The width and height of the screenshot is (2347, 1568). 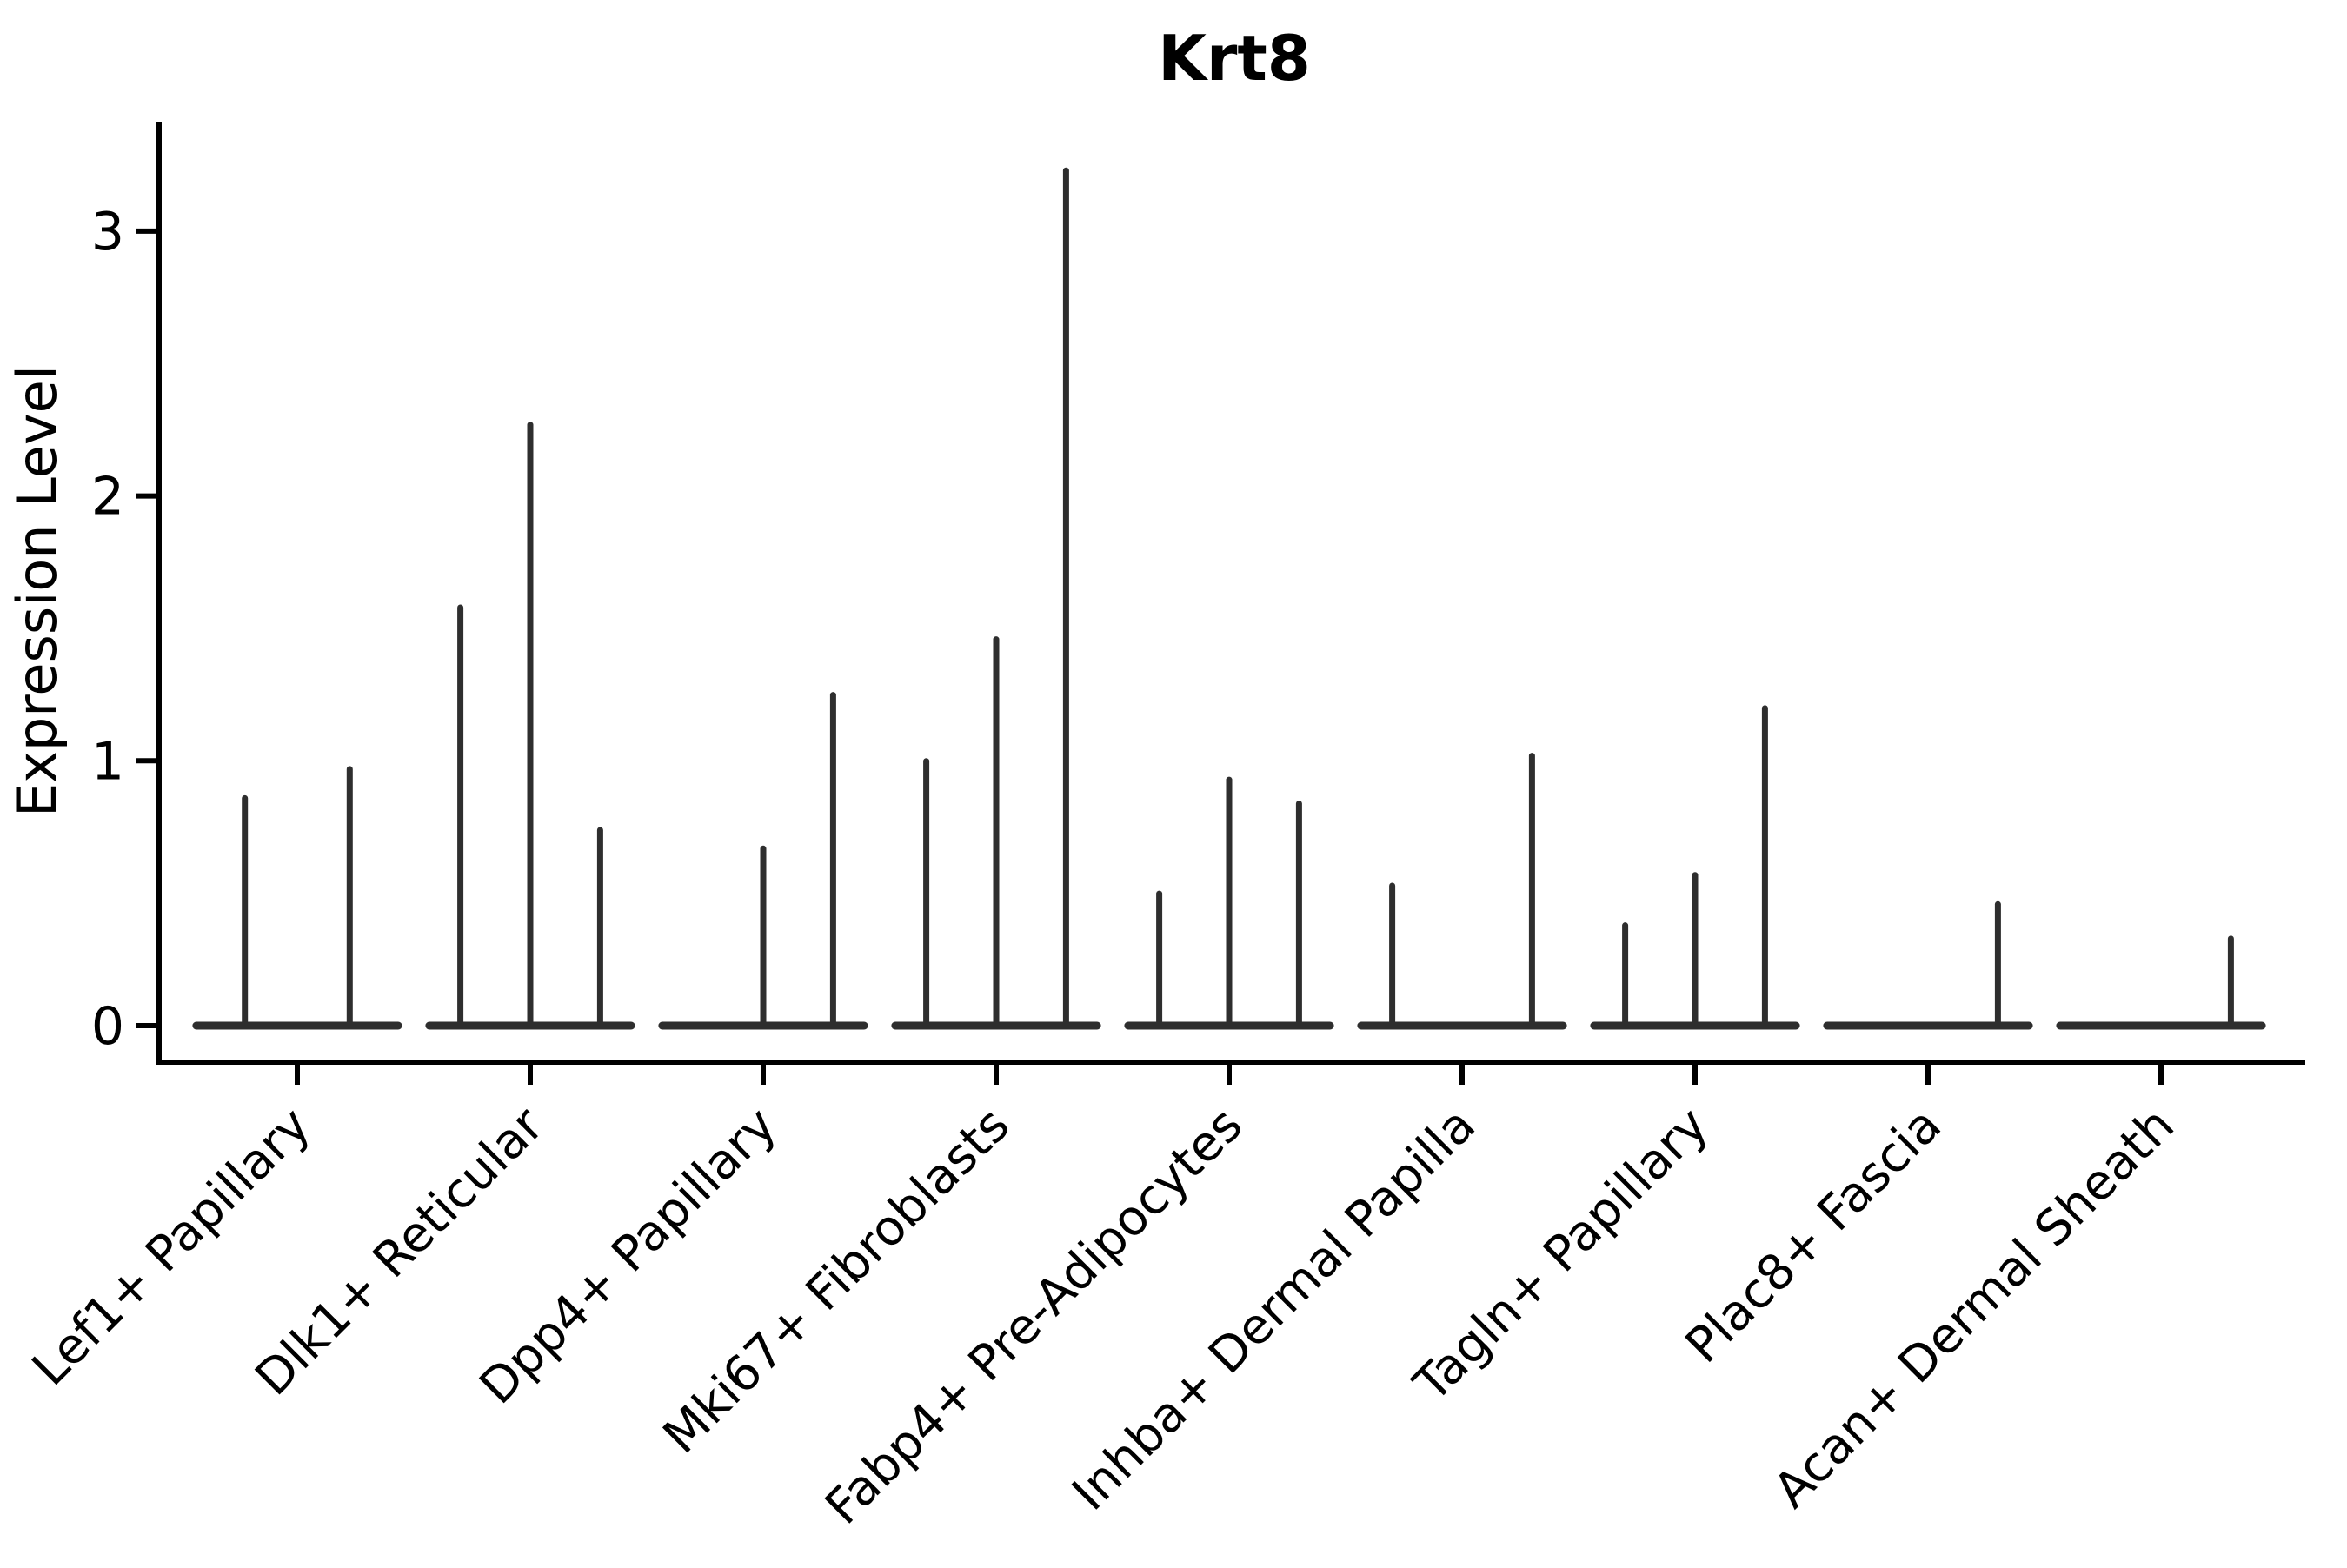 What do you see at coordinates (1274, 1309) in the screenshot?
I see `x-tick-label: Inhba+ Dermal Papilla` at bounding box center [1274, 1309].